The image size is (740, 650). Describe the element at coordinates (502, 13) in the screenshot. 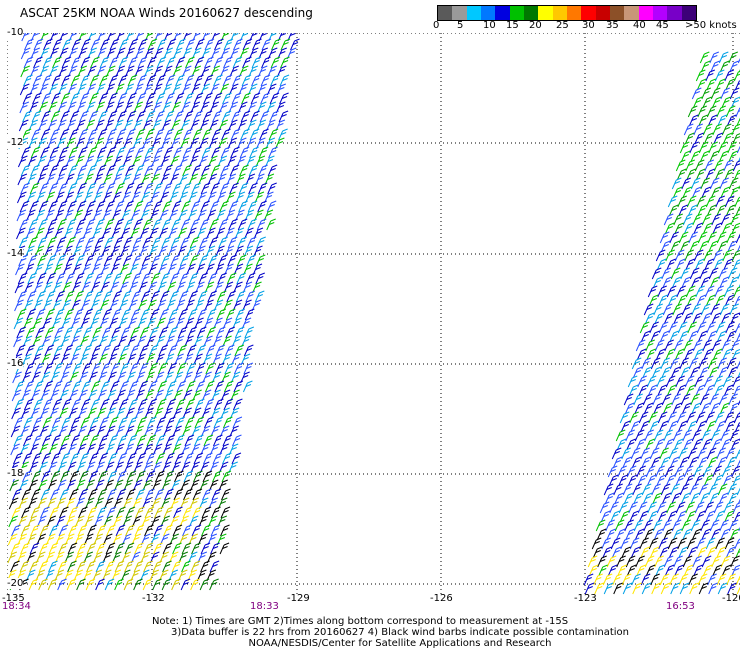

I see `legend-swatch` at that location.